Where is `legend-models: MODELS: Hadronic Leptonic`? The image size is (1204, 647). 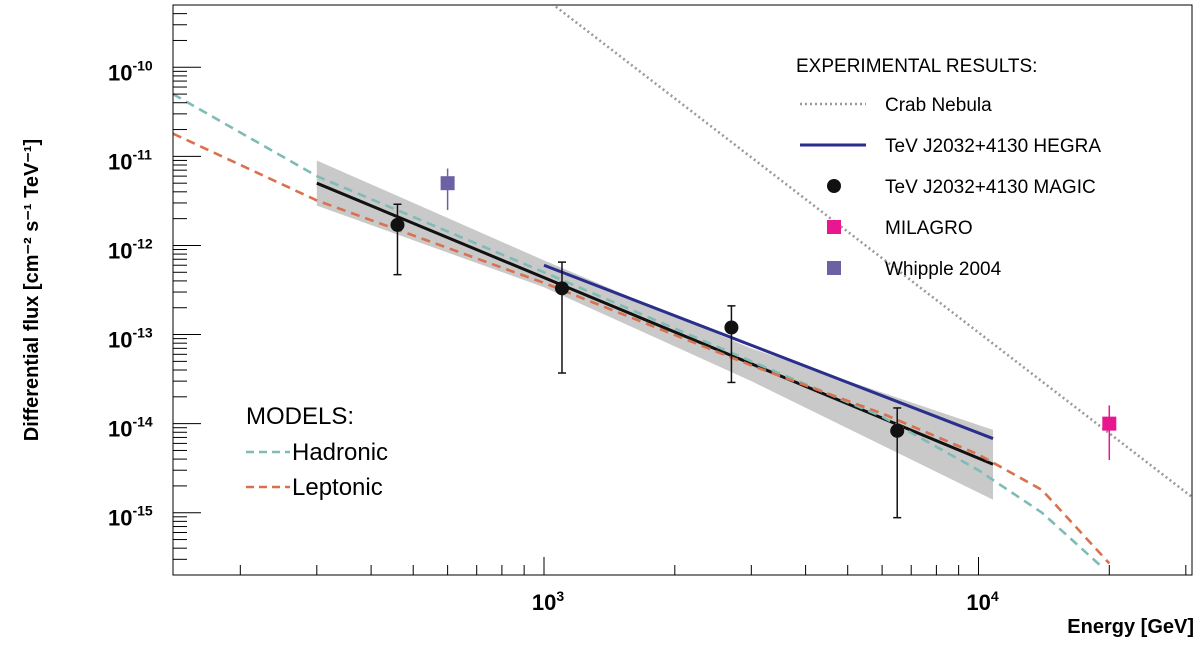
legend-models: MODELS: Hadronic Leptonic is located at coordinates (317, 452).